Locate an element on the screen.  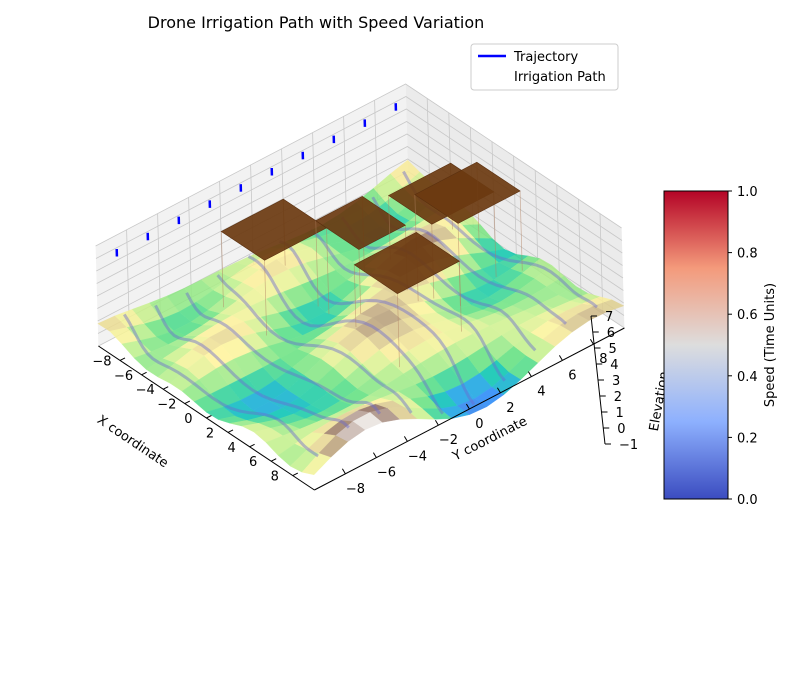
y-tick-label-3: −2 is located at coordinates (448, 440).